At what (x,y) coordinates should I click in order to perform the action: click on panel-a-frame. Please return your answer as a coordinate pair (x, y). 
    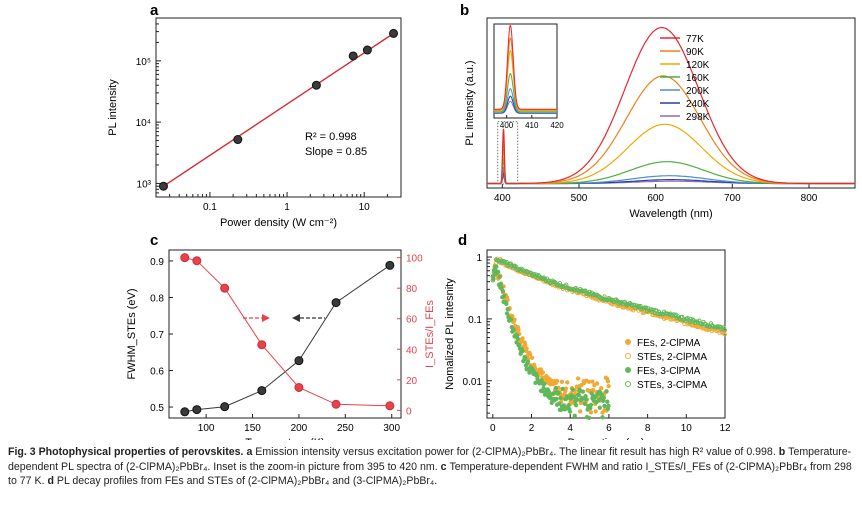
    Looking at the image, I should click on (278, 107).